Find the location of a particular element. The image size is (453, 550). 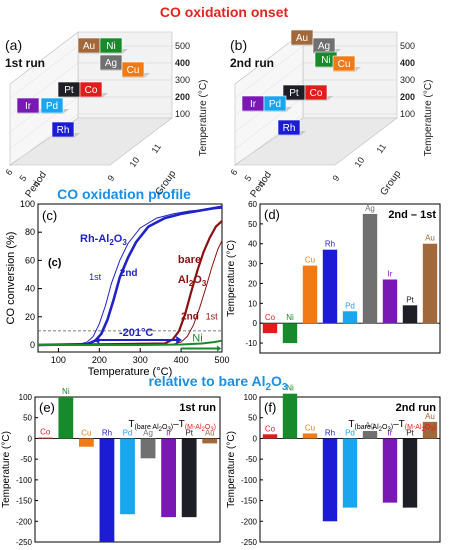

series-line-ni is located at coordinates (130, 342).